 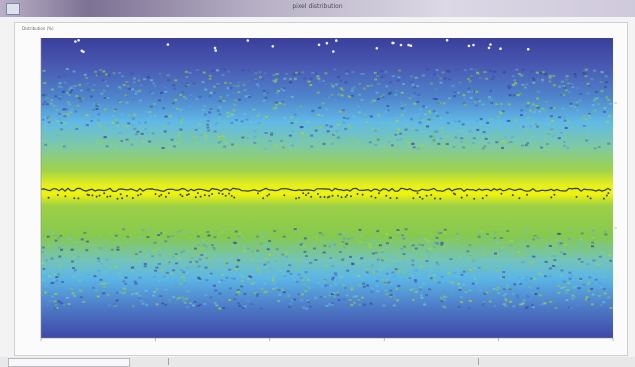 I want to click on window-app-icon, so click(x=13, y=9).